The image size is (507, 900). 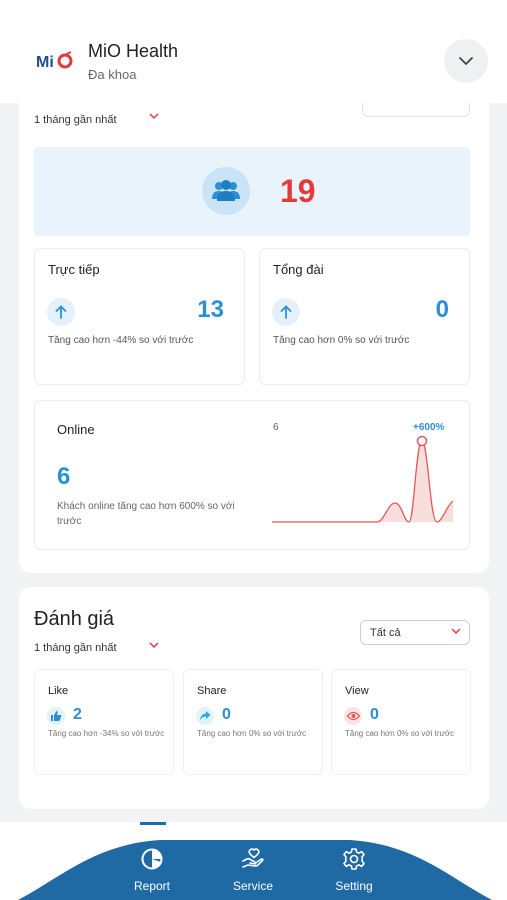 What do you see at coordinates (364, 316) in the screenshot?
I see `hotline-customers-card: Tổng đài 0 Tăng cao hơn 0% so với trước` at bounding box center [364, 316].